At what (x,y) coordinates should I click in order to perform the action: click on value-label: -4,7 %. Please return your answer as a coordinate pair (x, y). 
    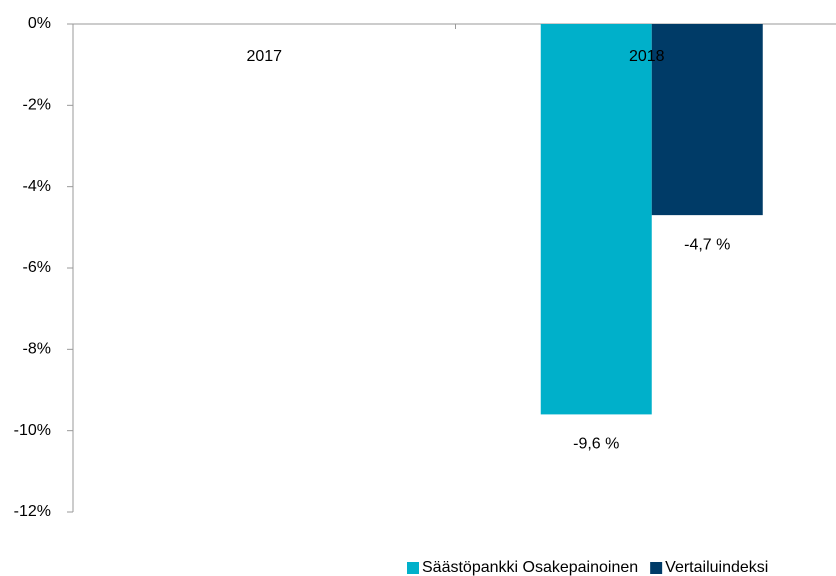
    Looking at the image, I should click on (707, 244).